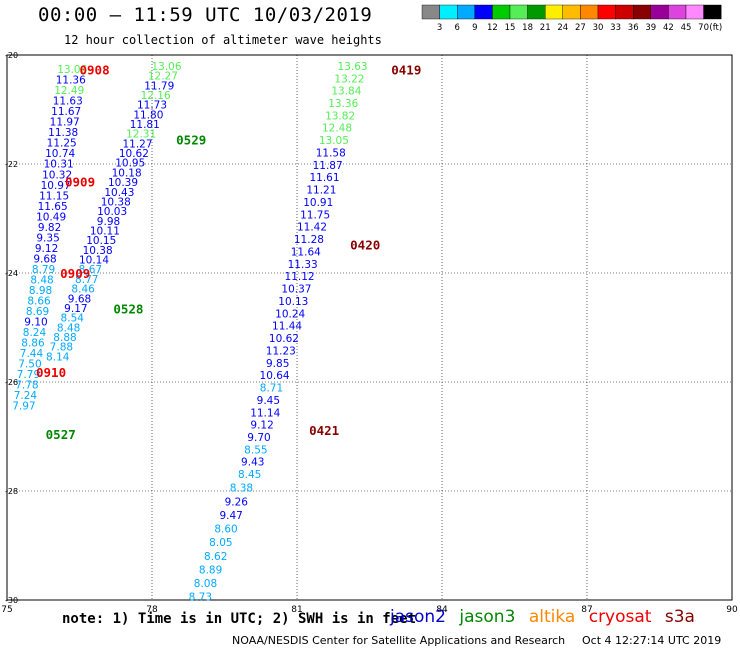 The width and height of the screenshot is (740, 650). What do you see at coordinates (293, 302) in the screenshot?
I see `wave-height-value: 10.13` at bounding box center [293, 302].